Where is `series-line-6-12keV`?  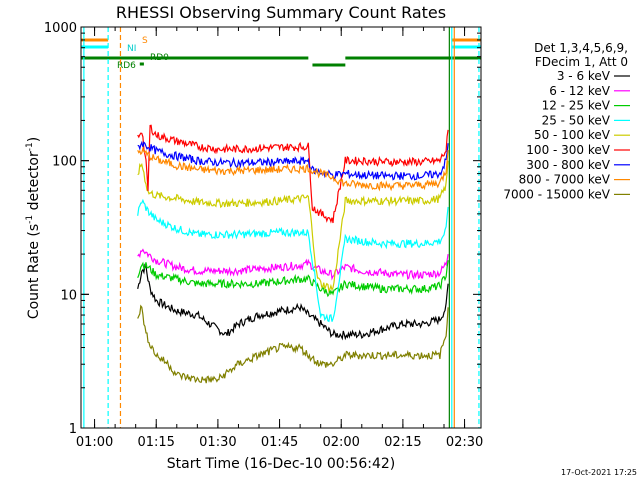
series-line-6-12keV is located at coordinates (293, 264).